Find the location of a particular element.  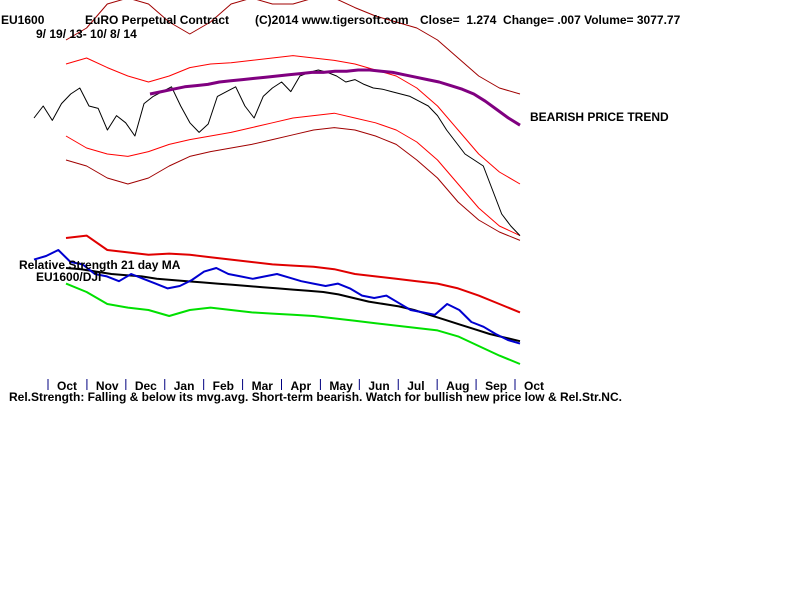

price-outer-lower-band is located at coordinates (293, 184).